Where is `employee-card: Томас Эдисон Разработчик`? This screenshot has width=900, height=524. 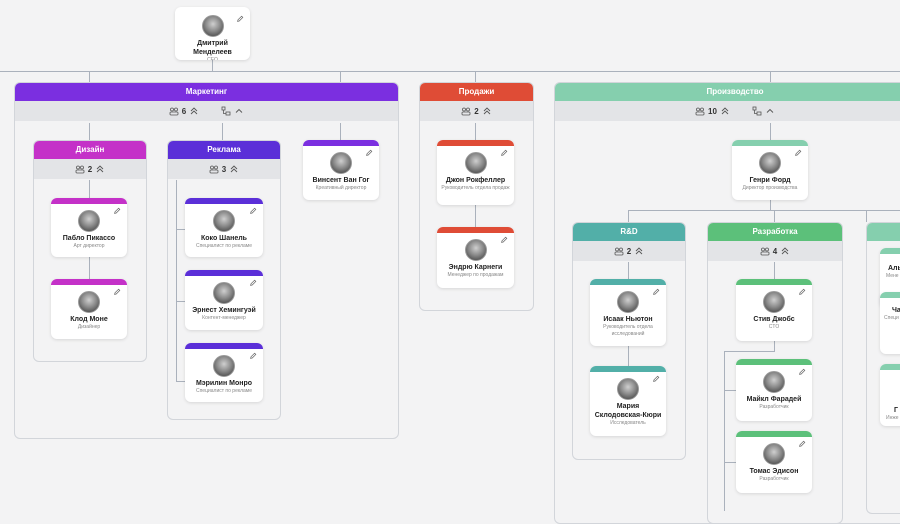 employee-card: Томас Эдисон Разработчик is located at coordinates (774, 462).